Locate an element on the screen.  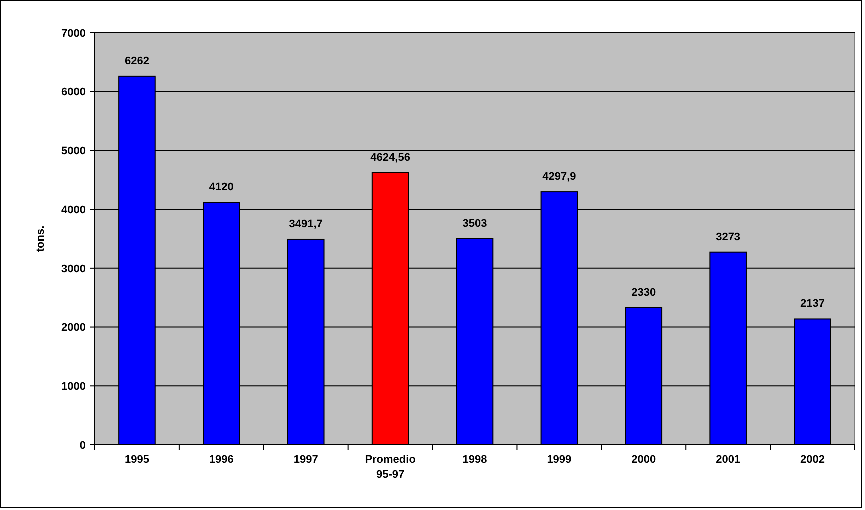
y-tick-label: 5000 is located at coordinates (74, 152).